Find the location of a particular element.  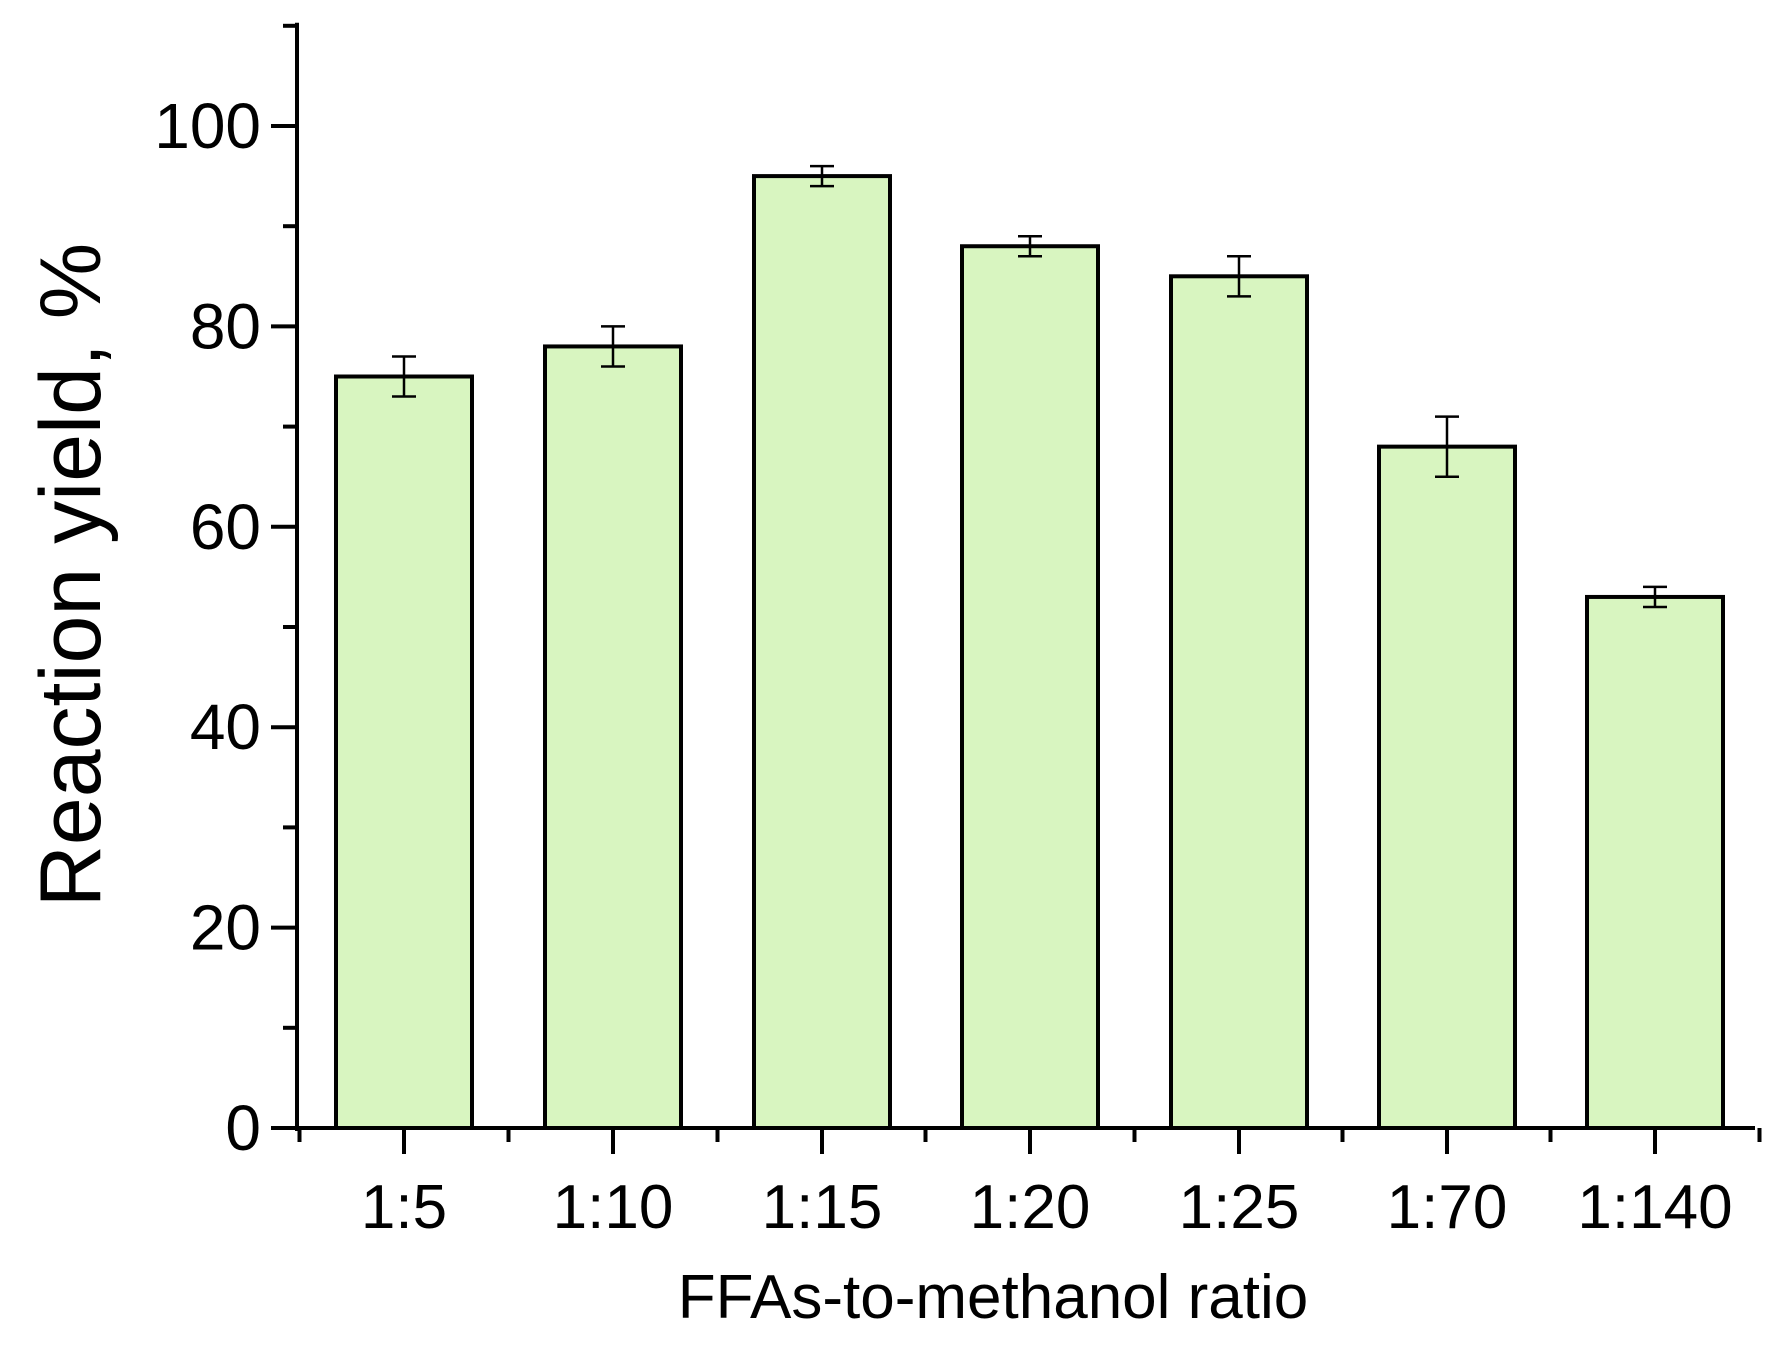

y-tick-label: 80 is located at coordinates (225, 326).